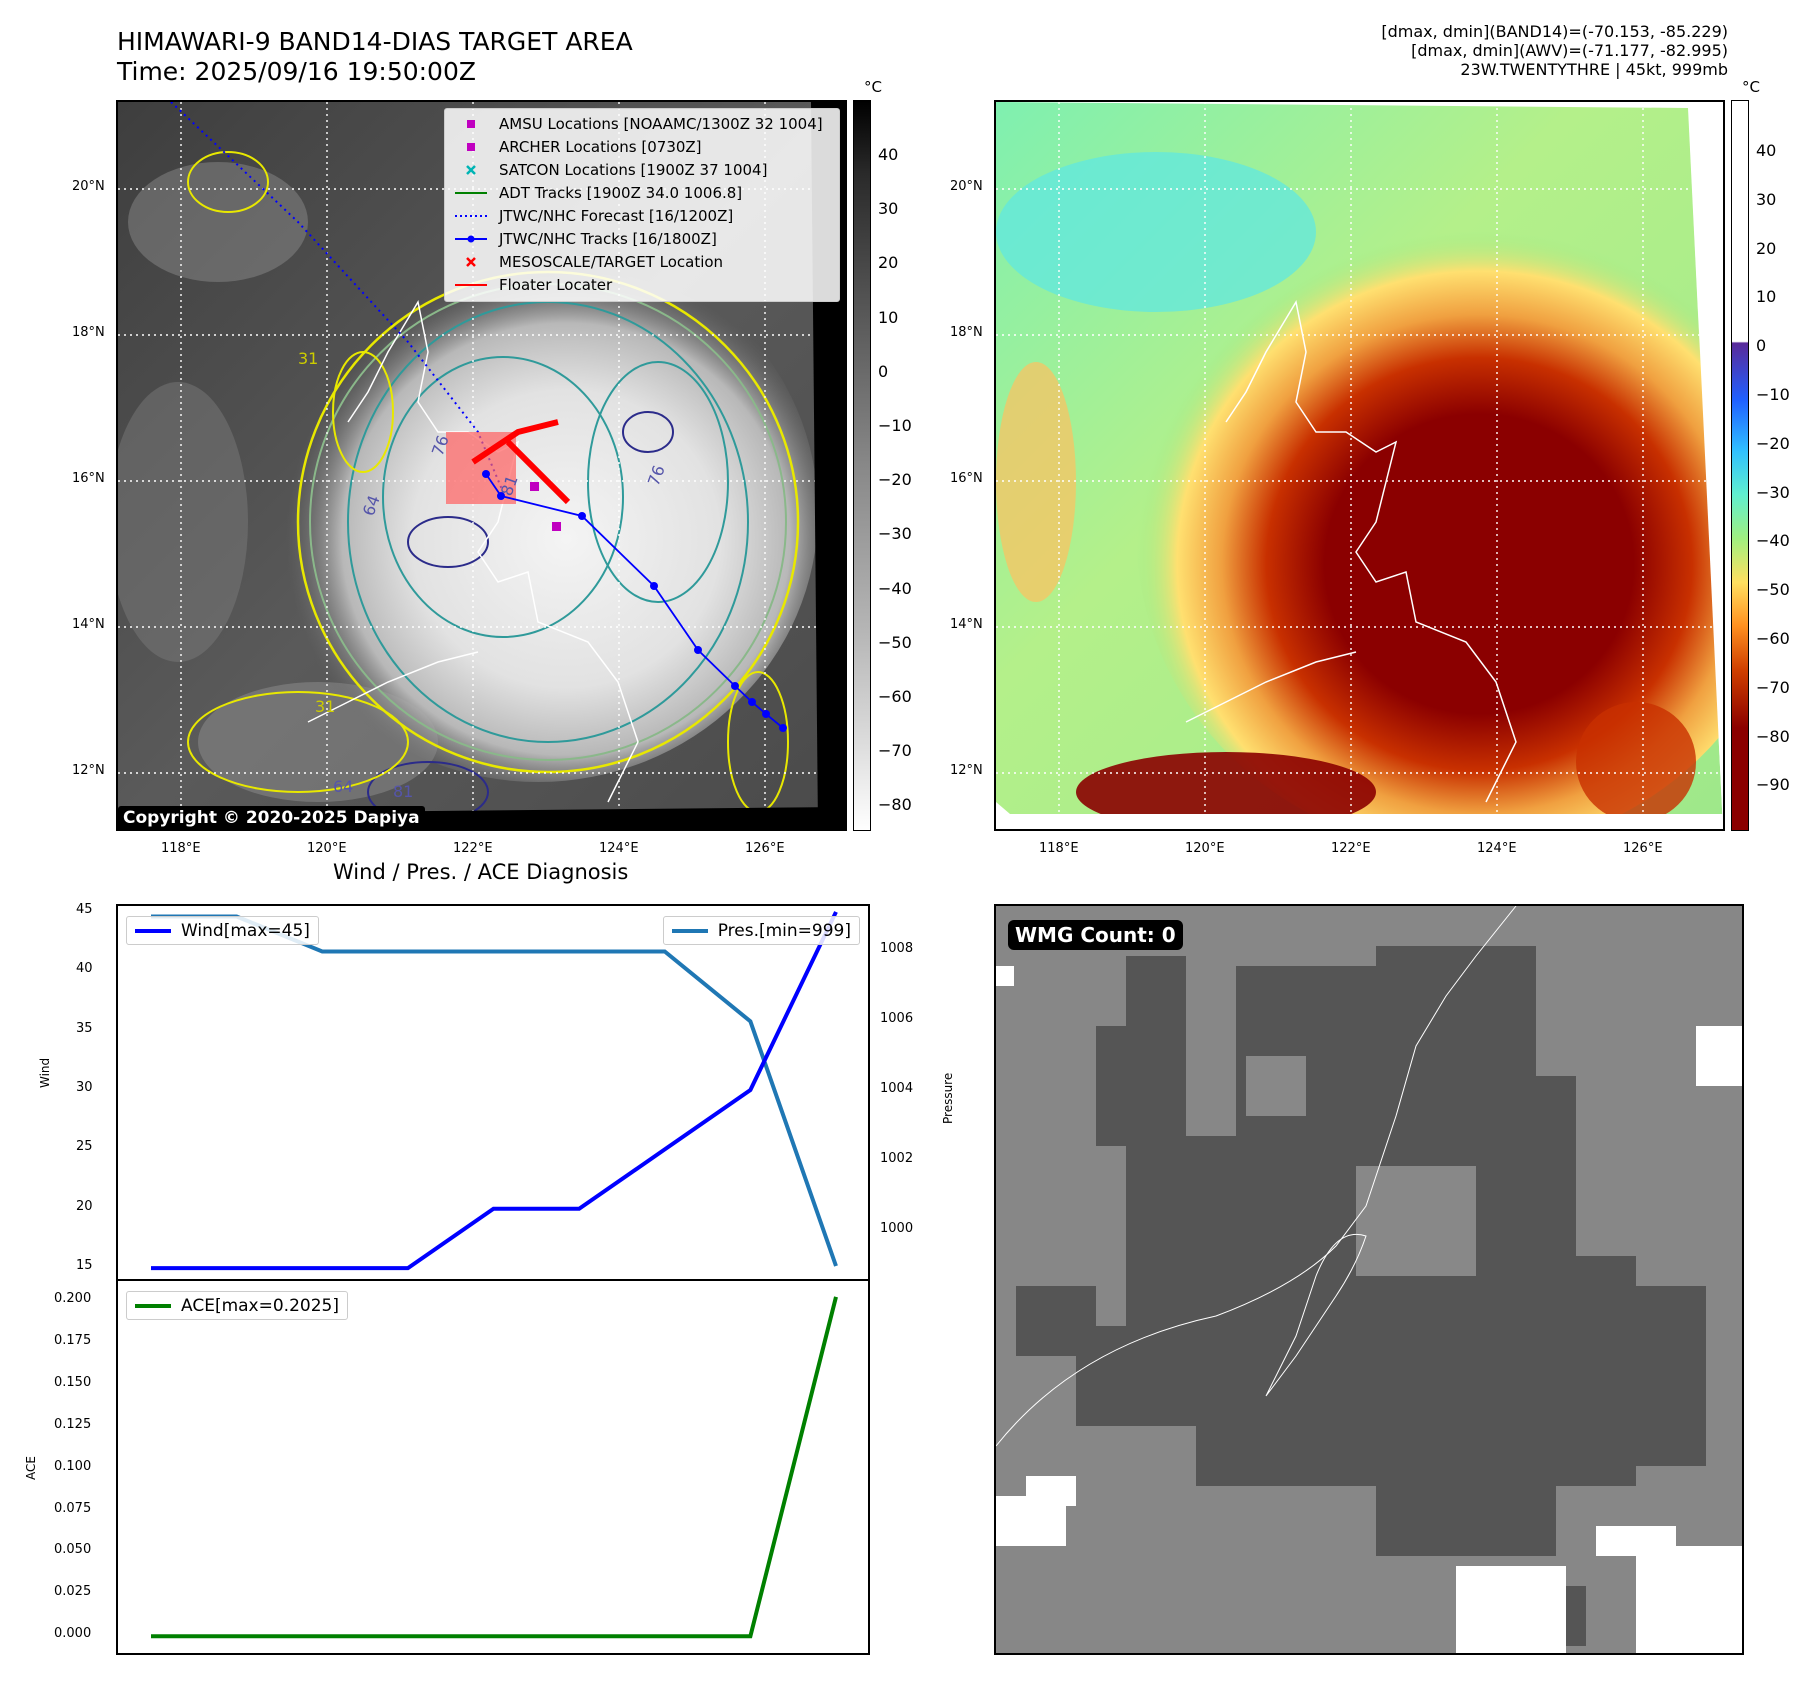 This screenshot has width=1810, height=1690. I want to click on copyright-badge: Copyright © 2020-2025 Dapiya, so click(271, 817).